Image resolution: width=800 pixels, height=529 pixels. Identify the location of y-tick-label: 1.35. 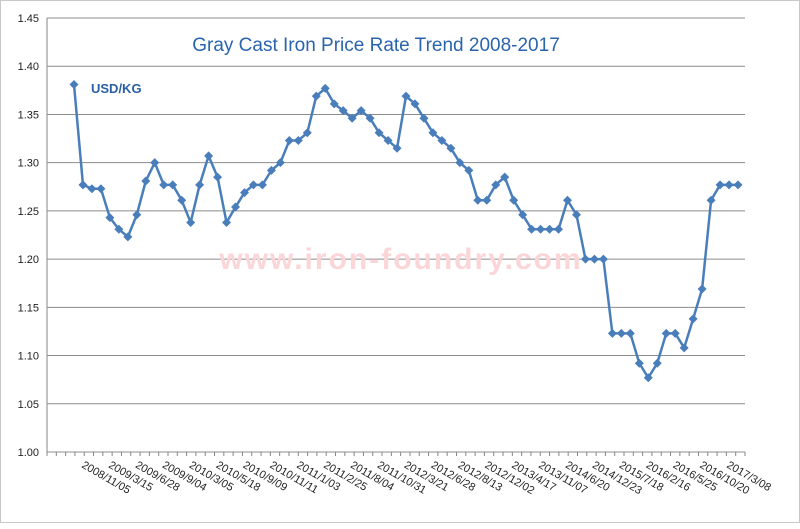
(28, 115).